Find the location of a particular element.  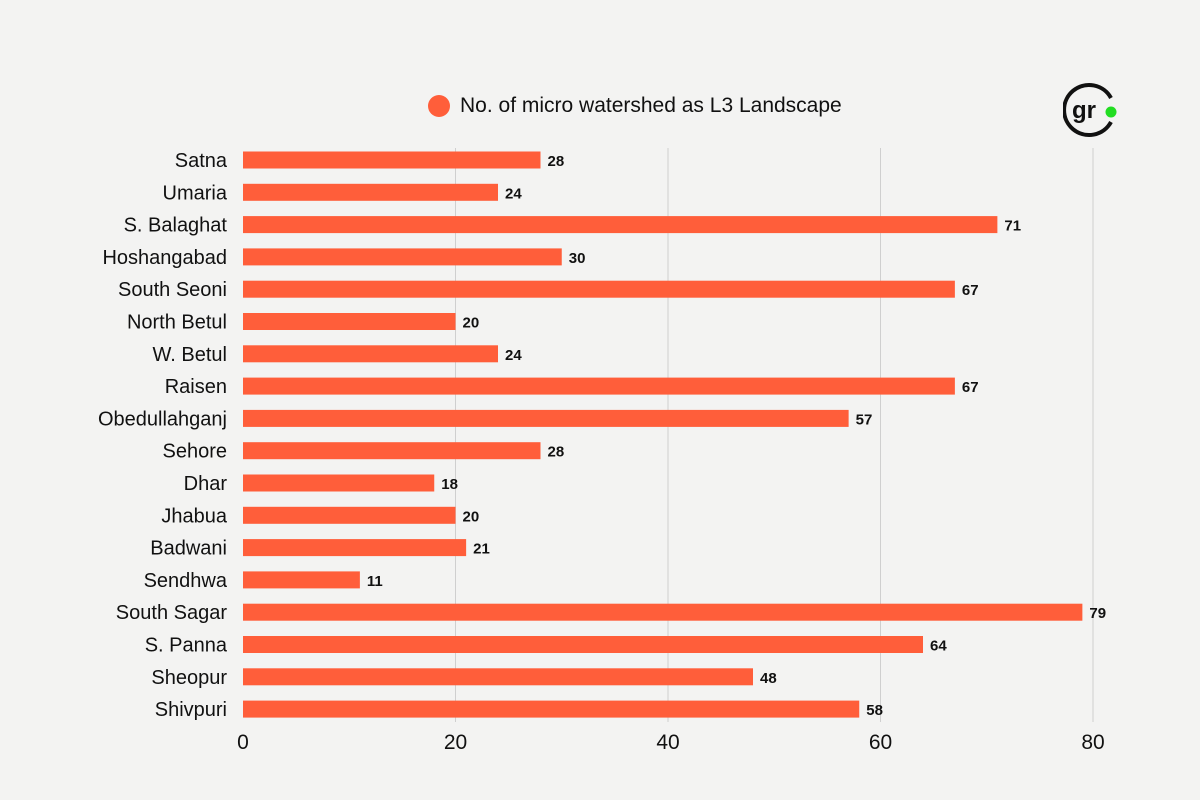

data-label: 30 is located at coordinates (577, 258).